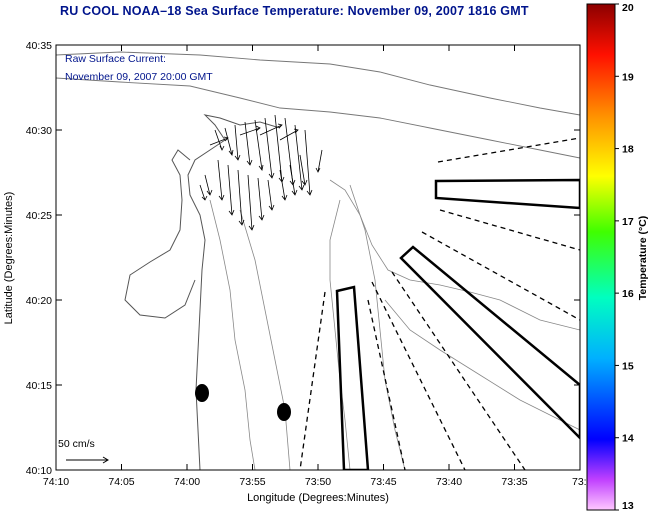 The image size is (651, 518). Describe the element at coordinates (39, 46) in the screenshot. I see `y-tick-label: 40:35` at that location.